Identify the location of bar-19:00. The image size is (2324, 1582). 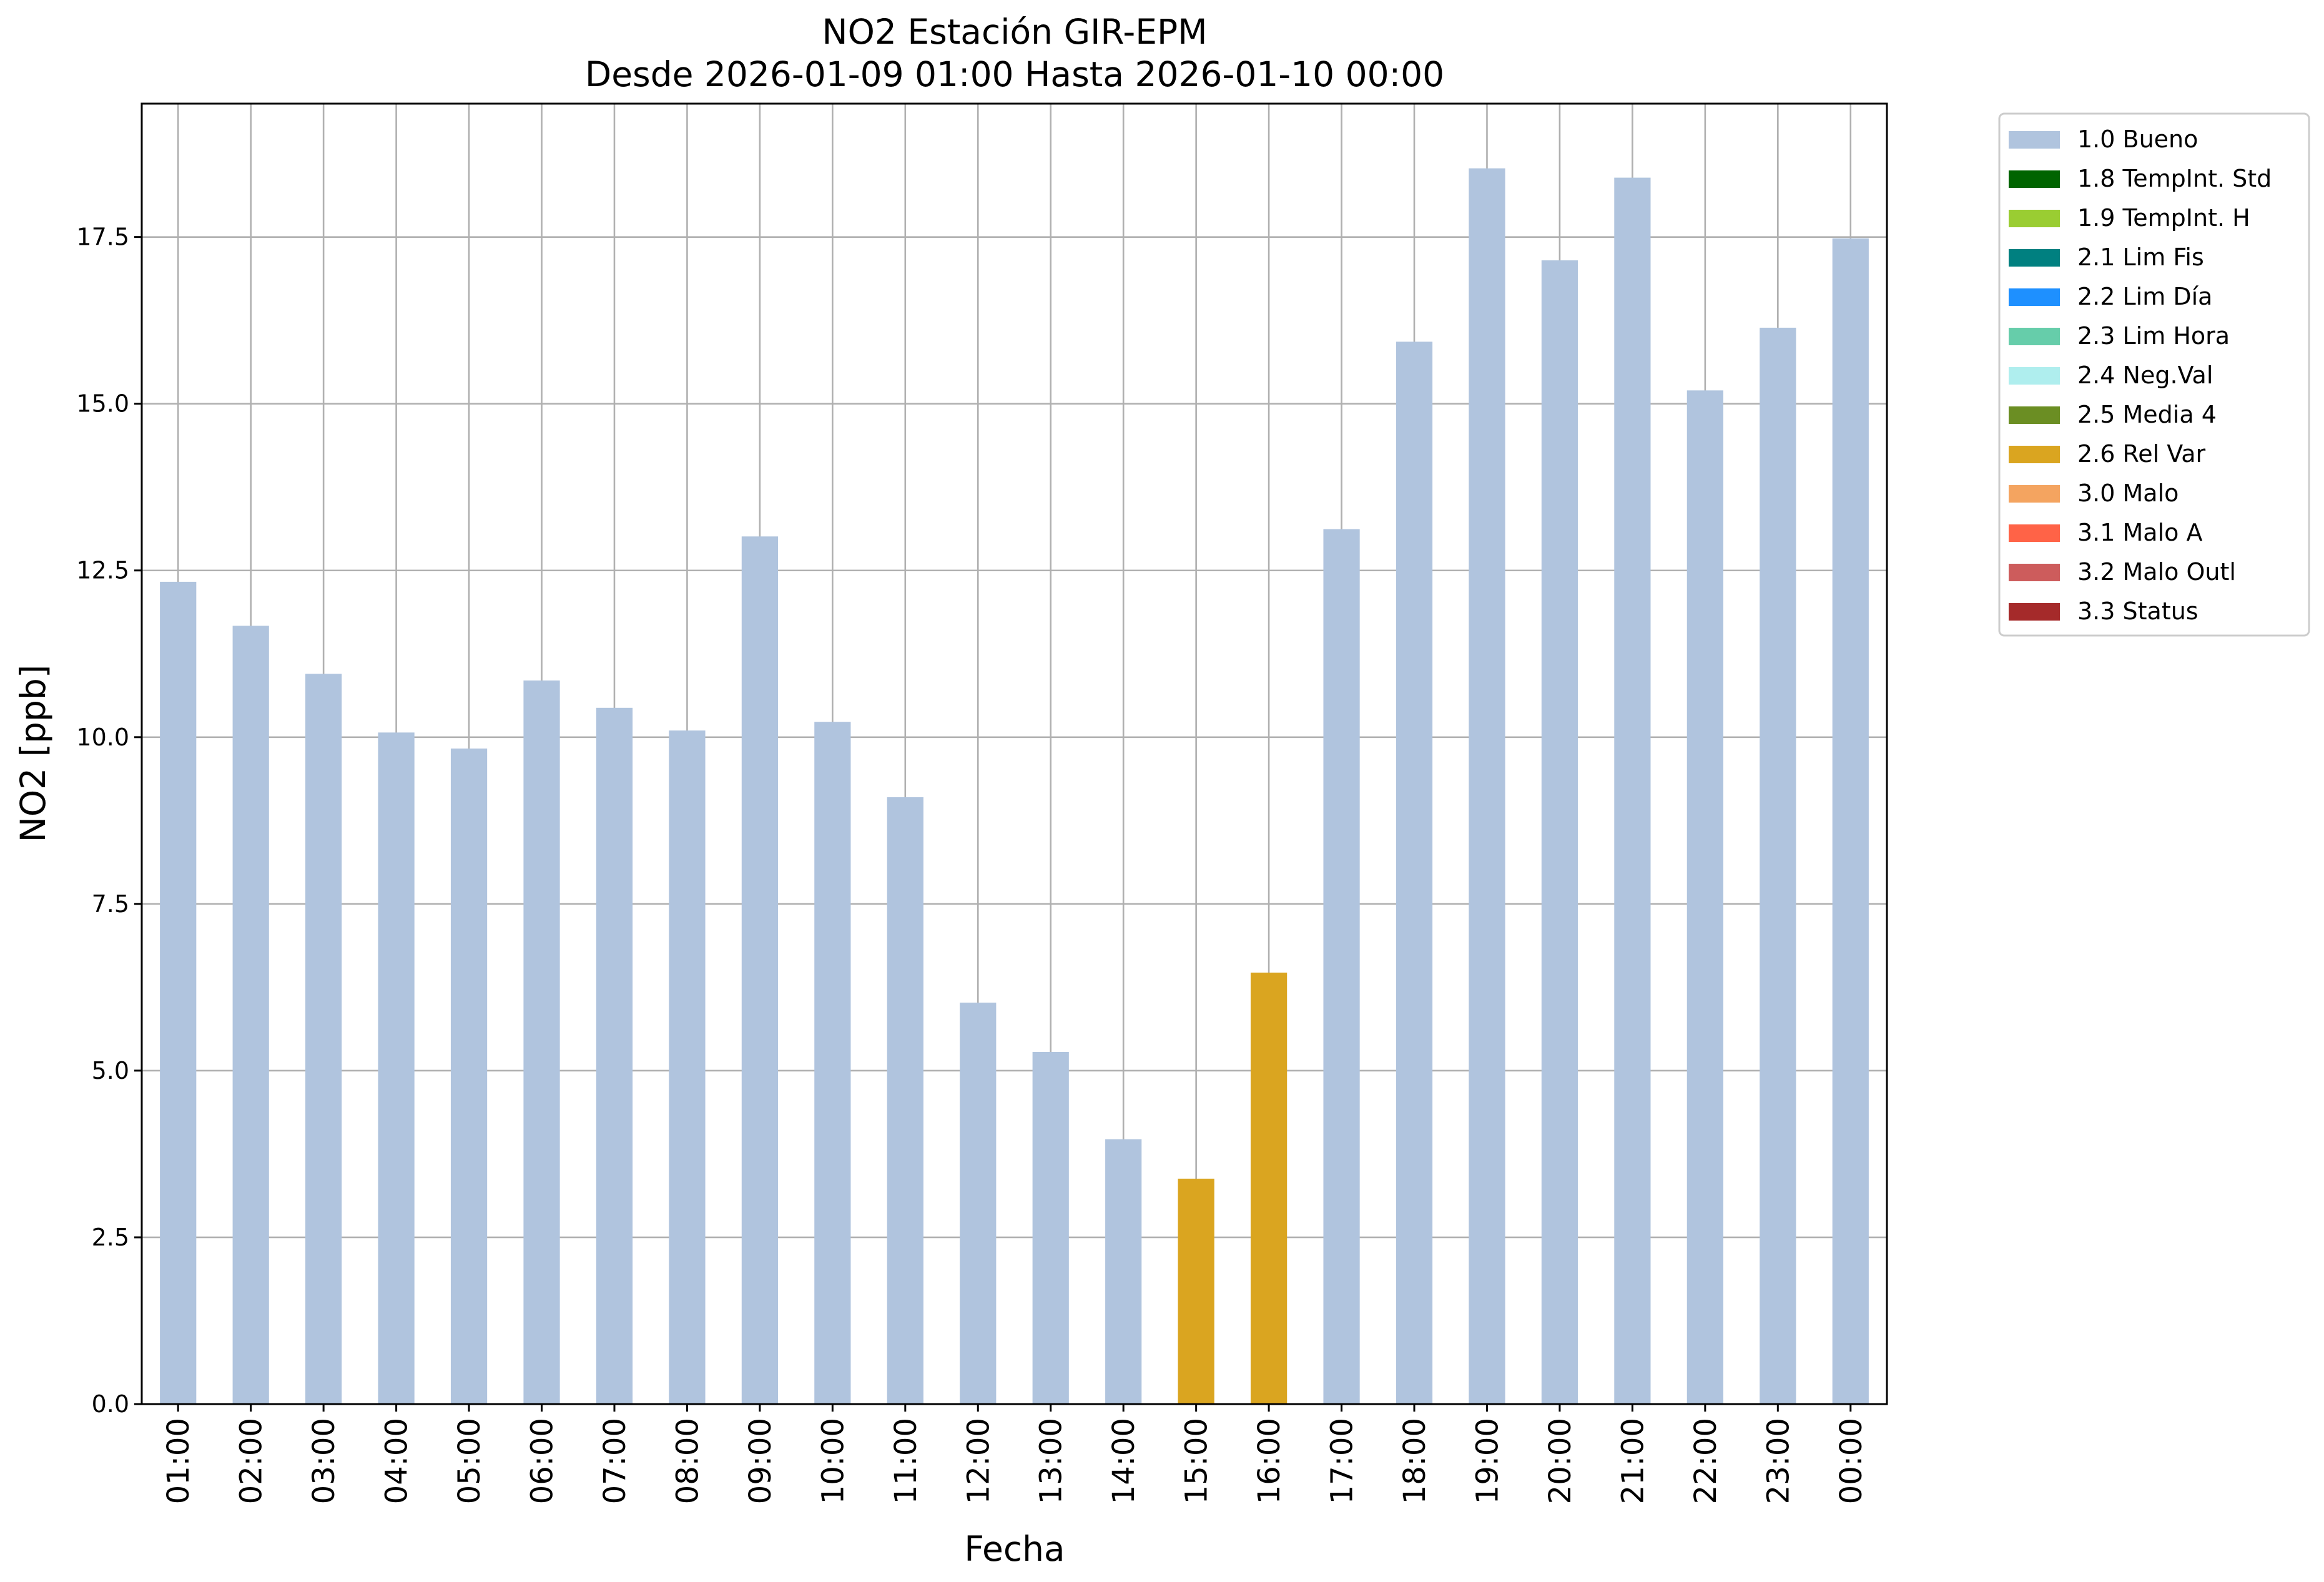
(1487, 786).